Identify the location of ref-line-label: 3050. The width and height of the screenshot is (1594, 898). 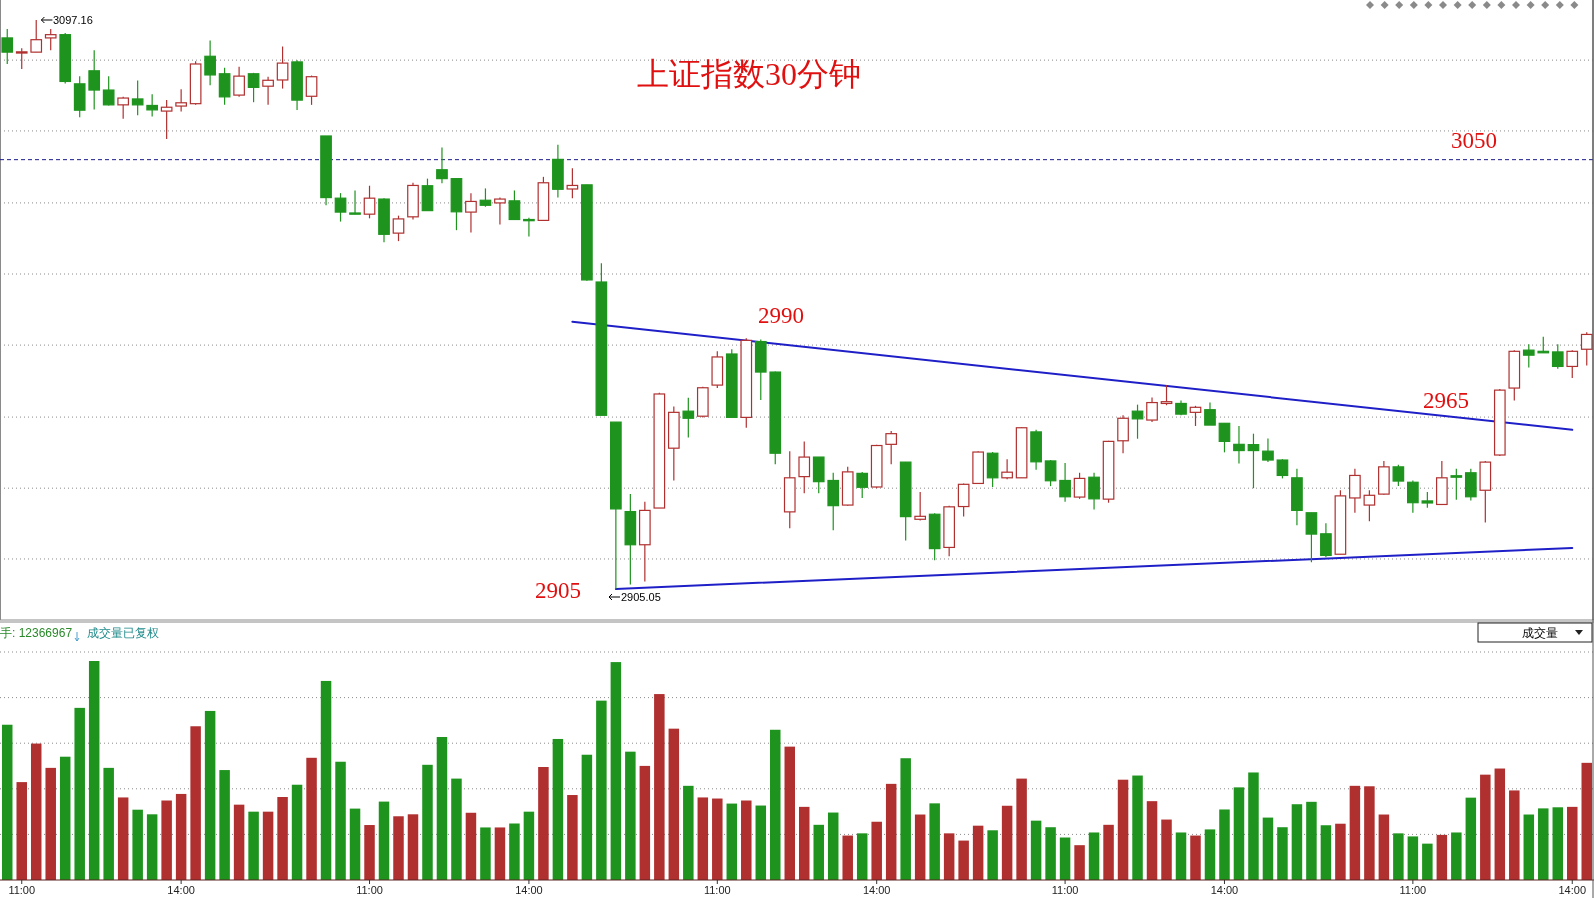
(1474, 140).